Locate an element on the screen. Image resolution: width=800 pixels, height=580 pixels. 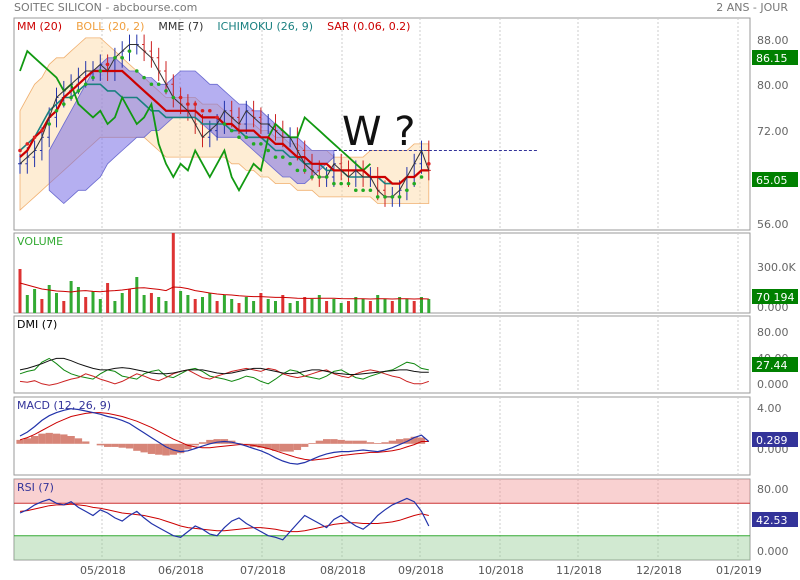
dmi-plus-line is located at coordinates (224, 371).